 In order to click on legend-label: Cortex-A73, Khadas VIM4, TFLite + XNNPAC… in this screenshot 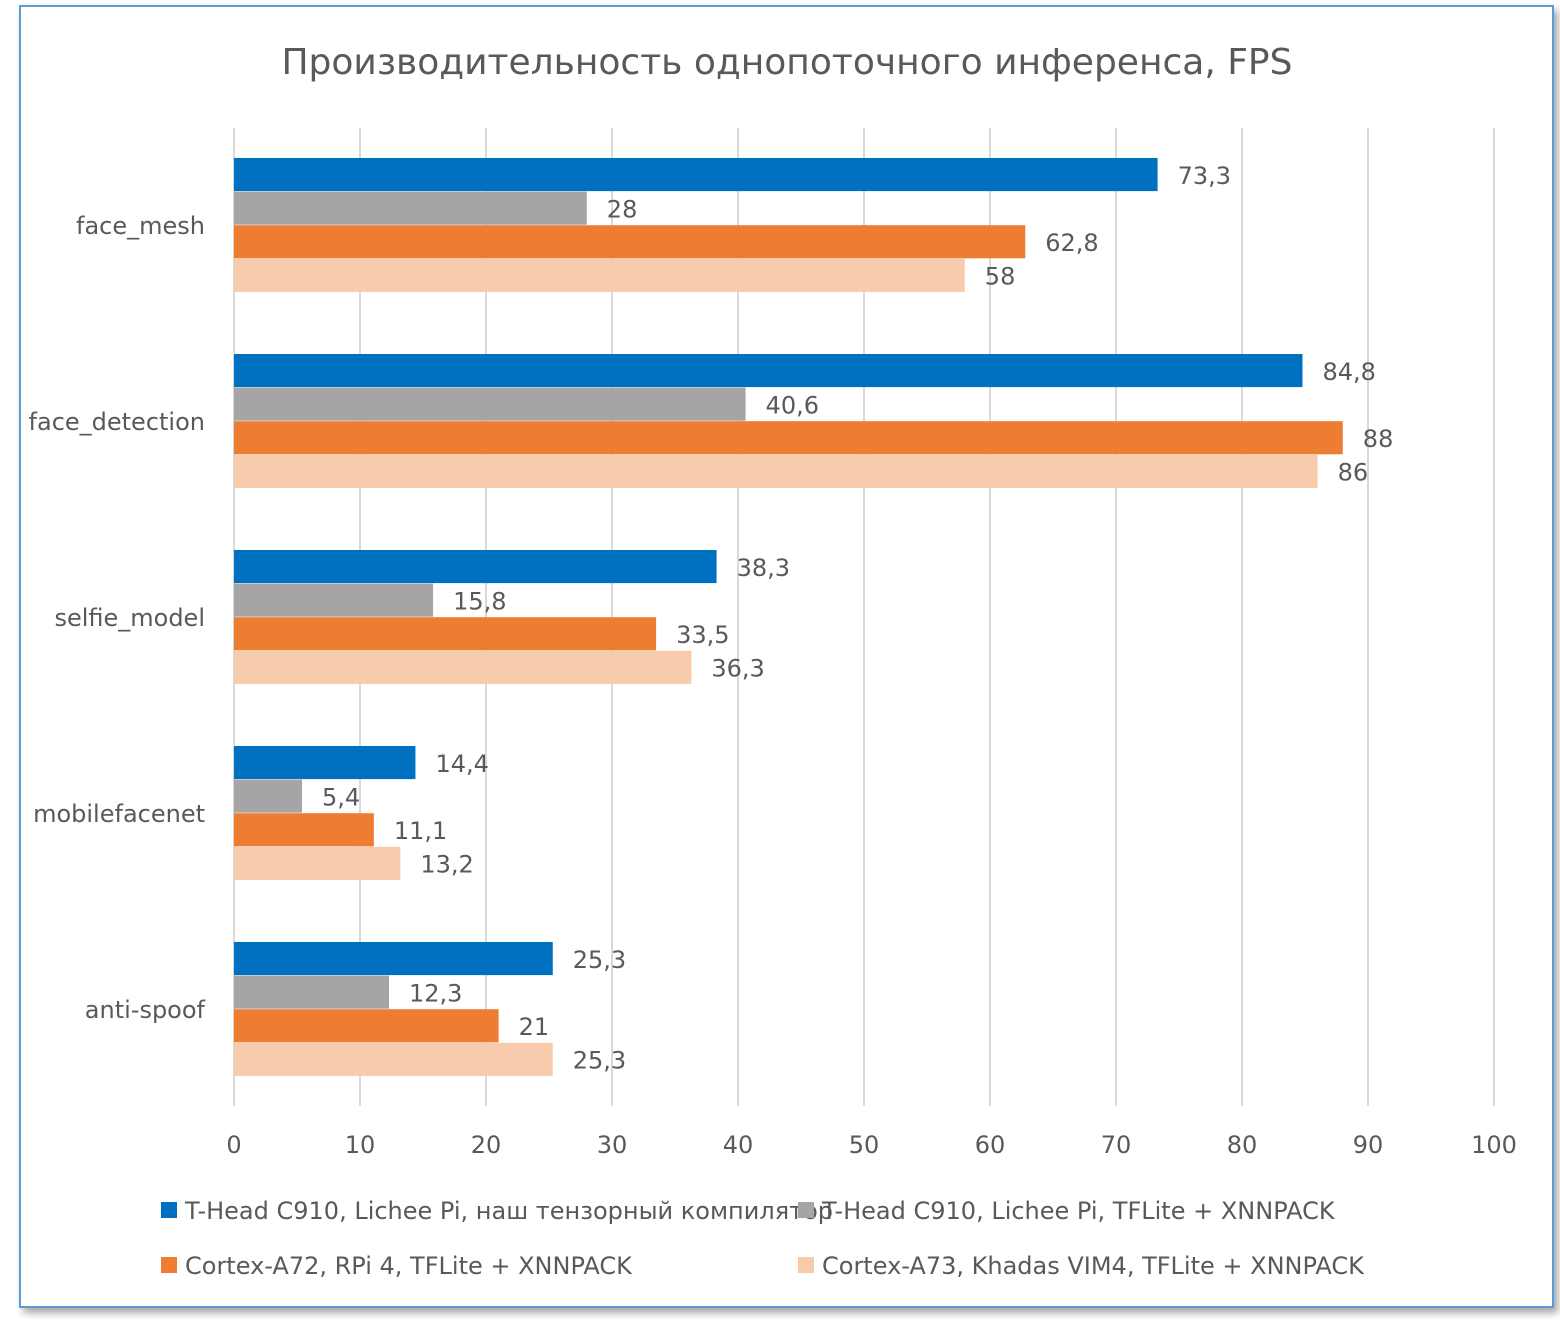, I will do `click(1093, 1266)`.